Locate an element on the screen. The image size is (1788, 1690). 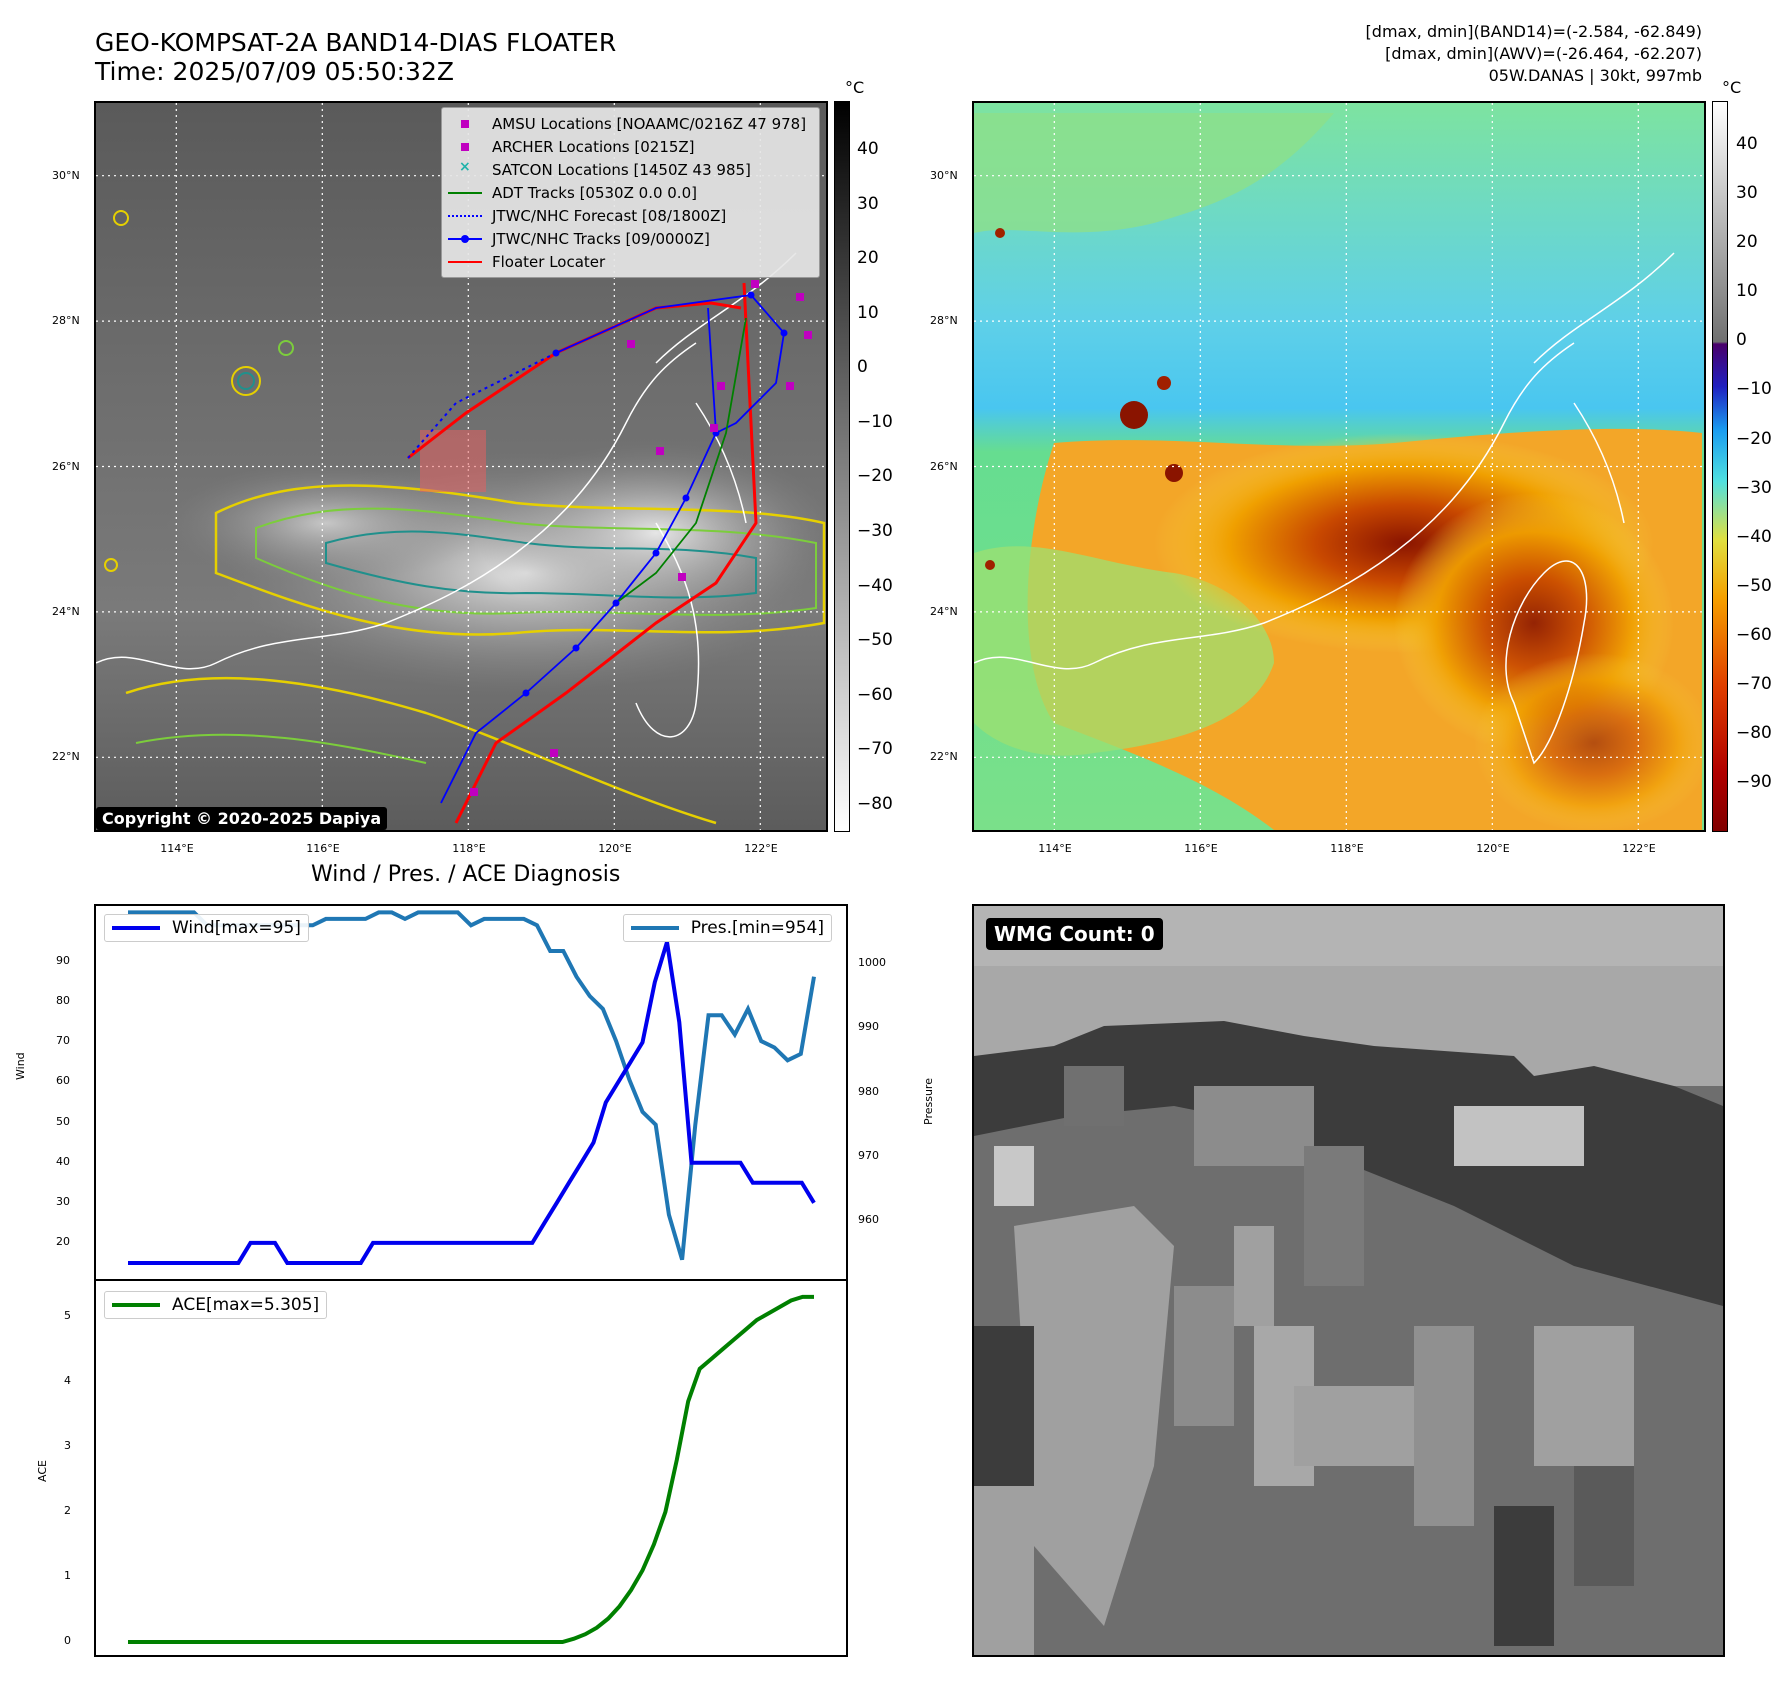
pressure-tick-label: 970 is located at coordinates (868, 1155).